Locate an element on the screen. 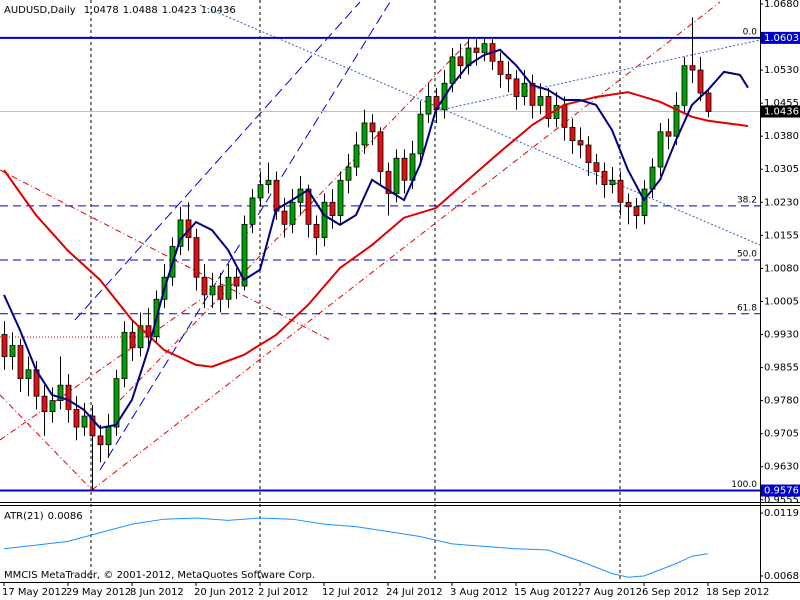 The image size is (800, 600). fib-label: 100.0 is located at coordinates (744, 485).